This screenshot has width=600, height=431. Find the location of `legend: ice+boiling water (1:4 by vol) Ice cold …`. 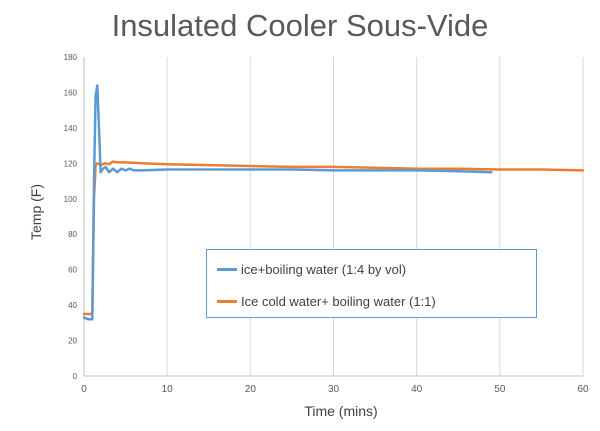

legend: ice+boiling water (1:4 by vol) Ice cold … is located at coordinates (371, 283).